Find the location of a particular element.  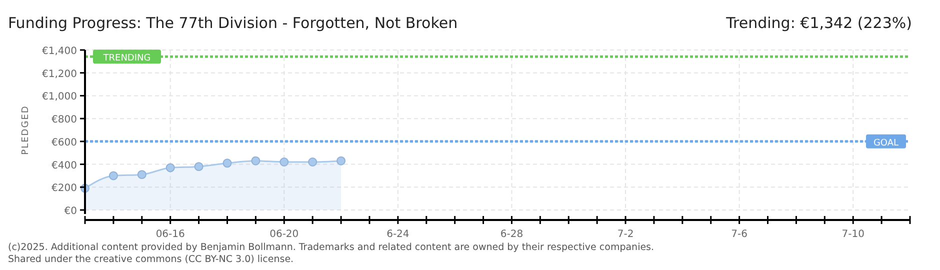

text: Shared under the creative commons (CC BY-NC 3.0) license. is located at coordinates (151, 259).